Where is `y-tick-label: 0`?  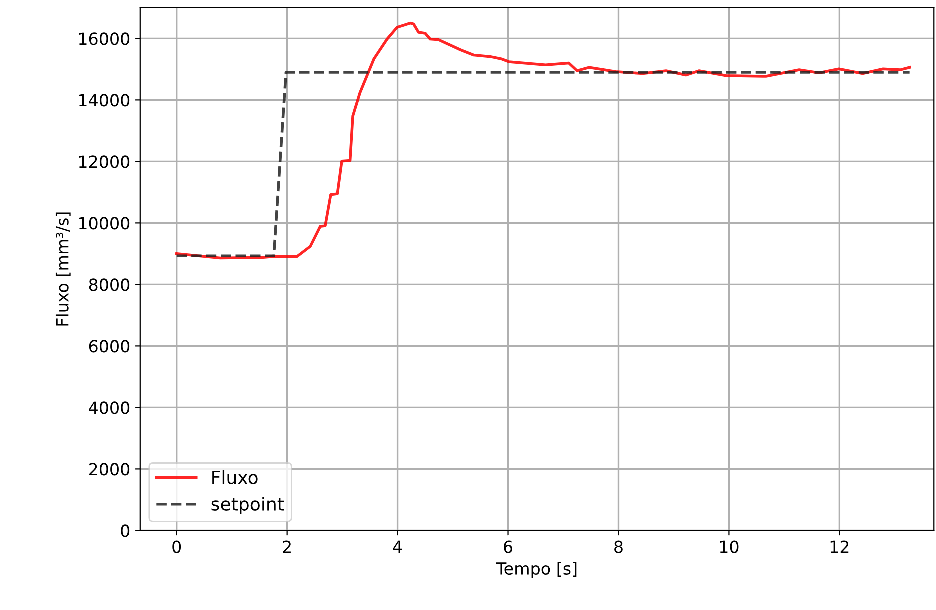 y-tick-label: 0 is located at coordinates (125, 531).